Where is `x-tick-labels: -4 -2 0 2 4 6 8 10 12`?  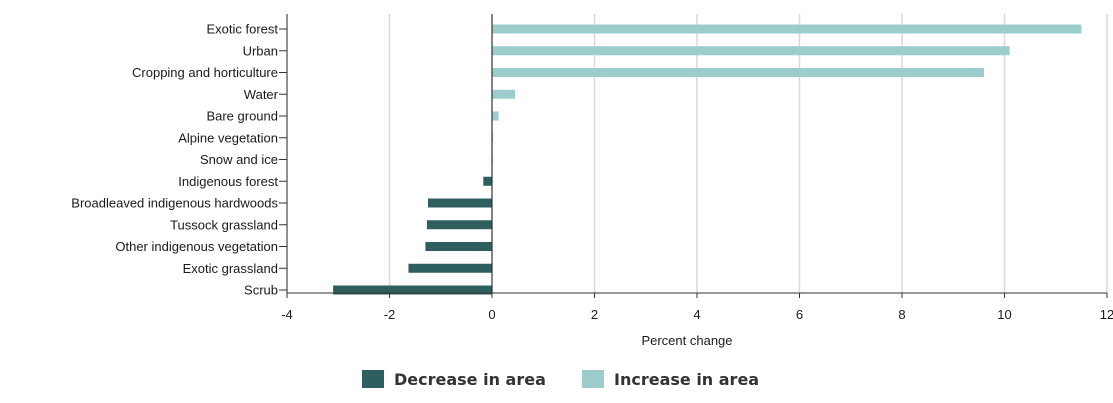
x-tick-labels: -4 -2 0 2 4 6 8 10 12 is located at coordinates (697, 314).